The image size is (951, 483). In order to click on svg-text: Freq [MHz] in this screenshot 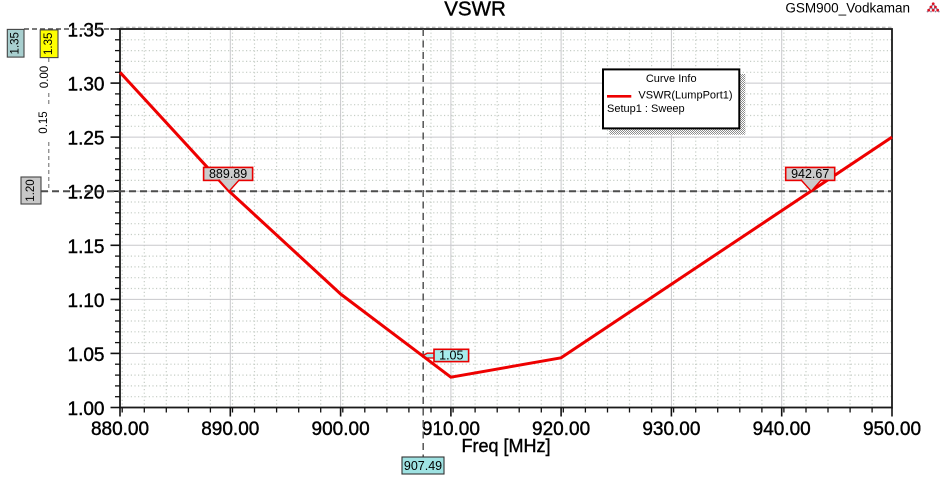, I will do `click(505, 446)`.